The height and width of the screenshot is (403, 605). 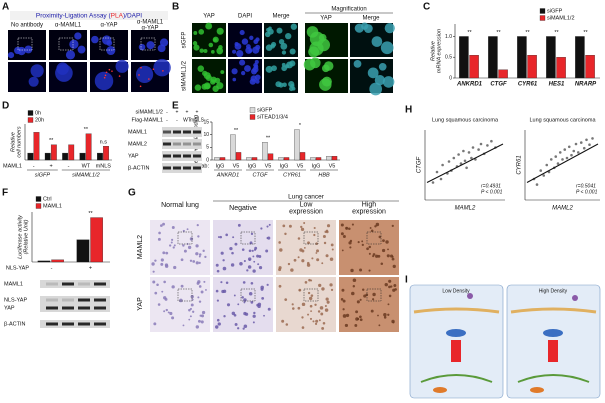 What do you see at coordinates (245, 17) in the screenshot?
I see `column-label: DAPI` at bounding box center [245, 17].